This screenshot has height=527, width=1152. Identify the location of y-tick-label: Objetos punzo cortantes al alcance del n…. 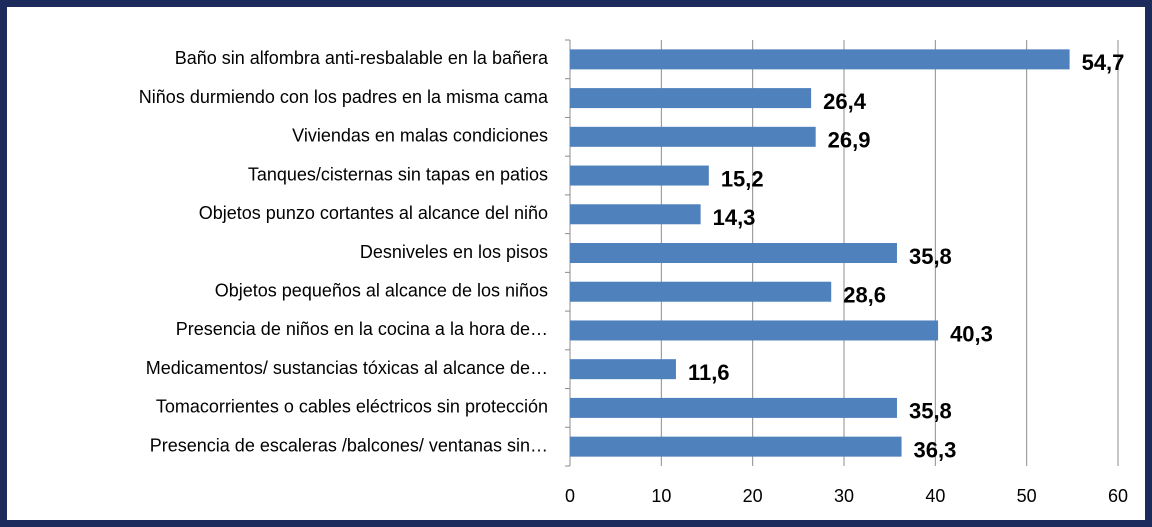
(373, 213).